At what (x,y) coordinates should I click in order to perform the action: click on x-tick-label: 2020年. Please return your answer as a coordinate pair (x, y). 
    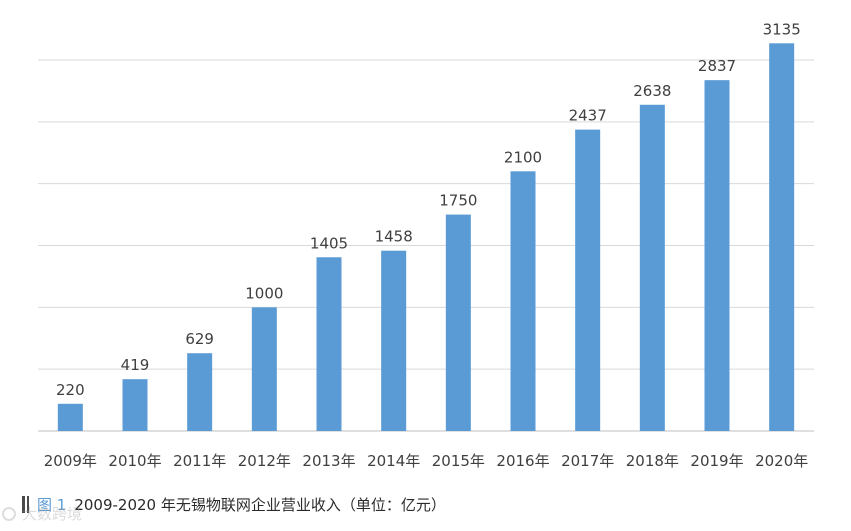
    Looking at the image, I should click on (781, 461).